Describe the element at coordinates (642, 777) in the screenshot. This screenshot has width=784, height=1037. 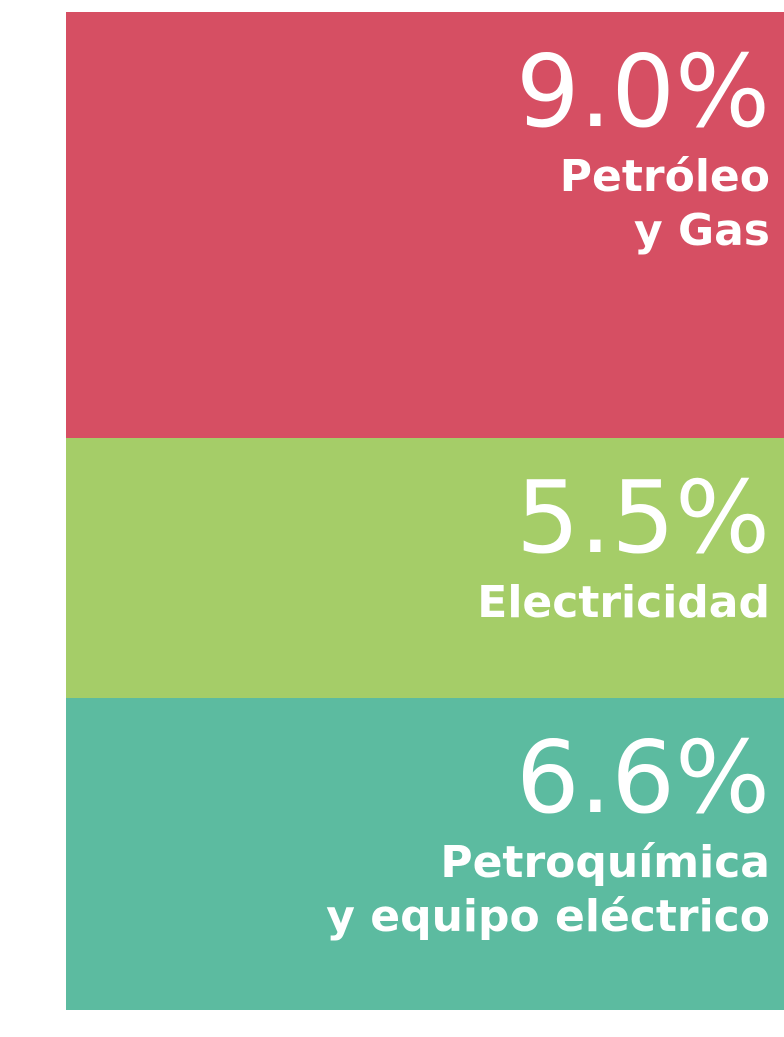
I see `value-label: 6.6%` at that location.